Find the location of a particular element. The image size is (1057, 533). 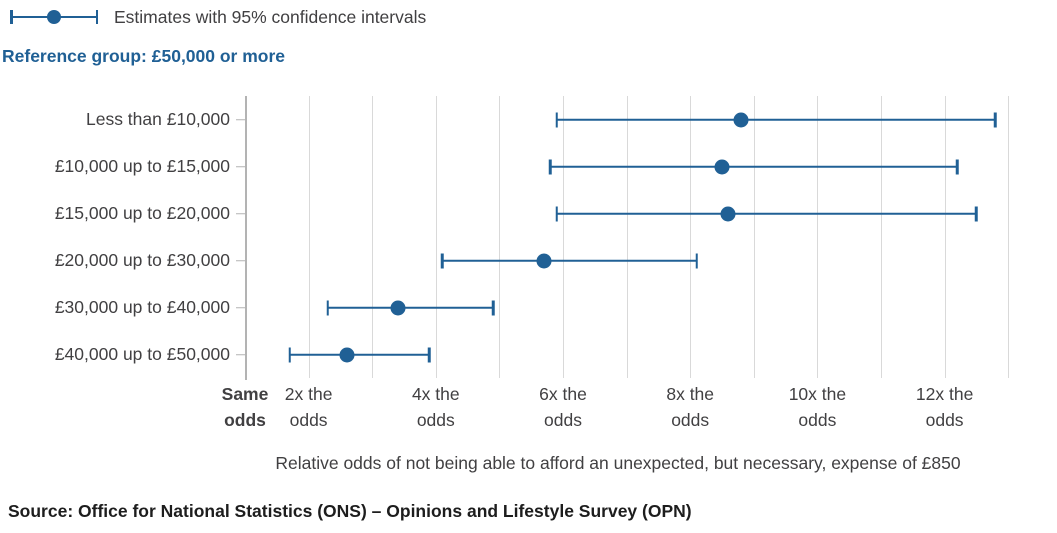

x-tick-label: 10x the odds is located at coordinates (817, 407).